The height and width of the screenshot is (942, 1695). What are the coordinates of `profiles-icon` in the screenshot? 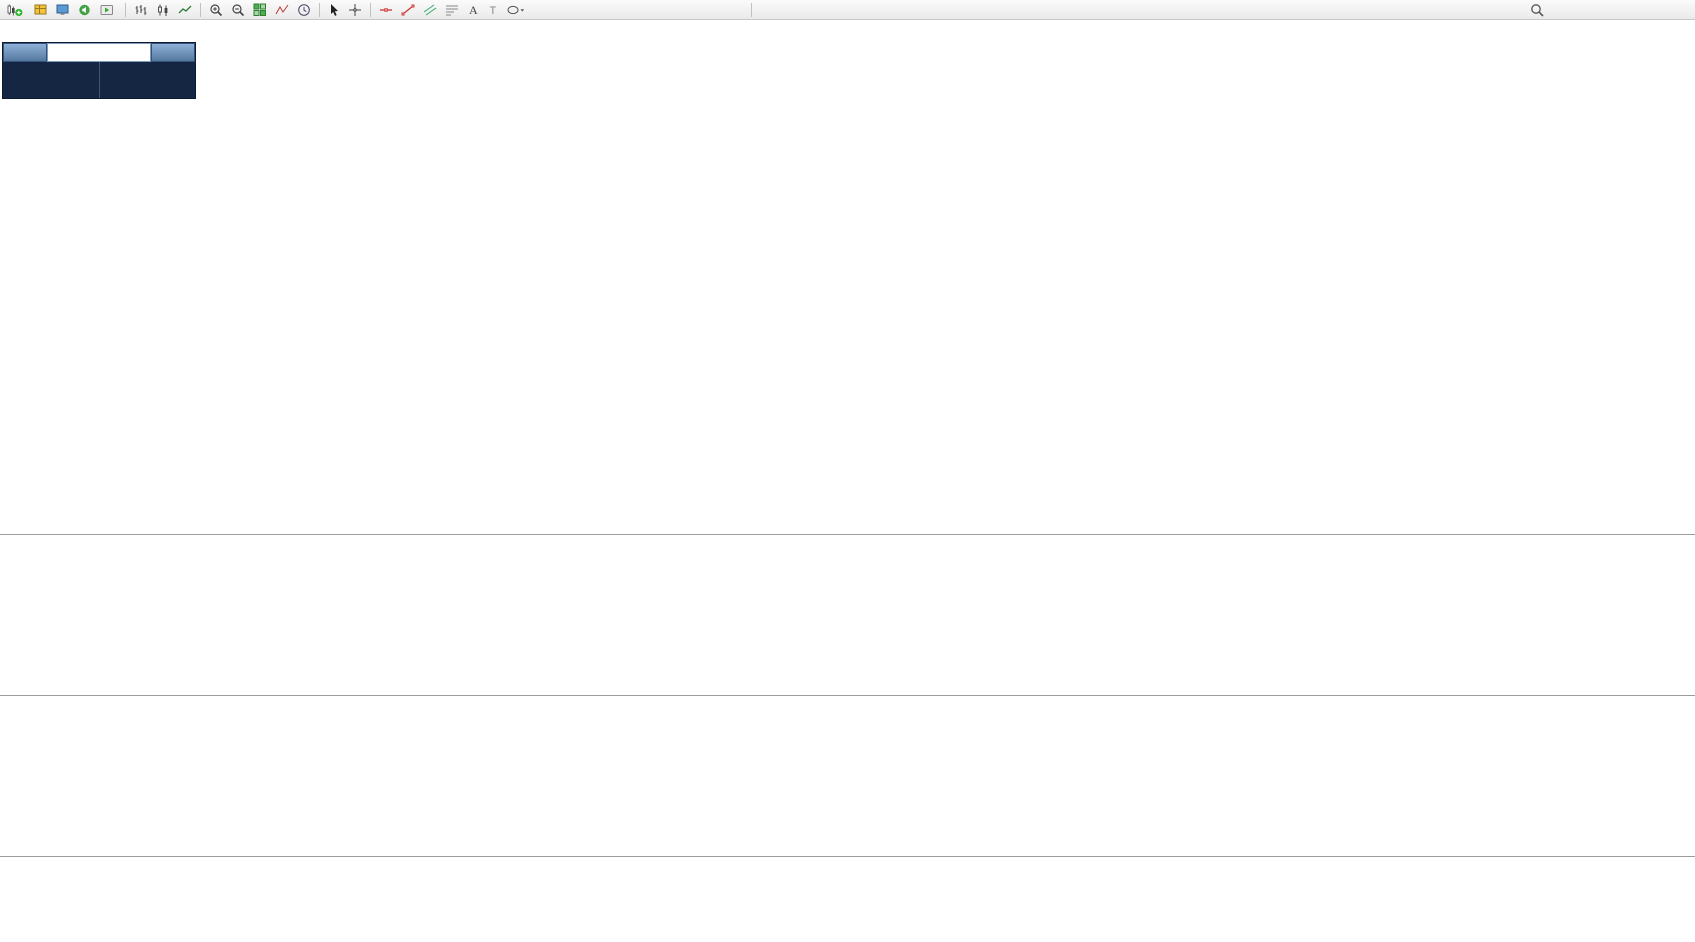 It's located at (63, 10).